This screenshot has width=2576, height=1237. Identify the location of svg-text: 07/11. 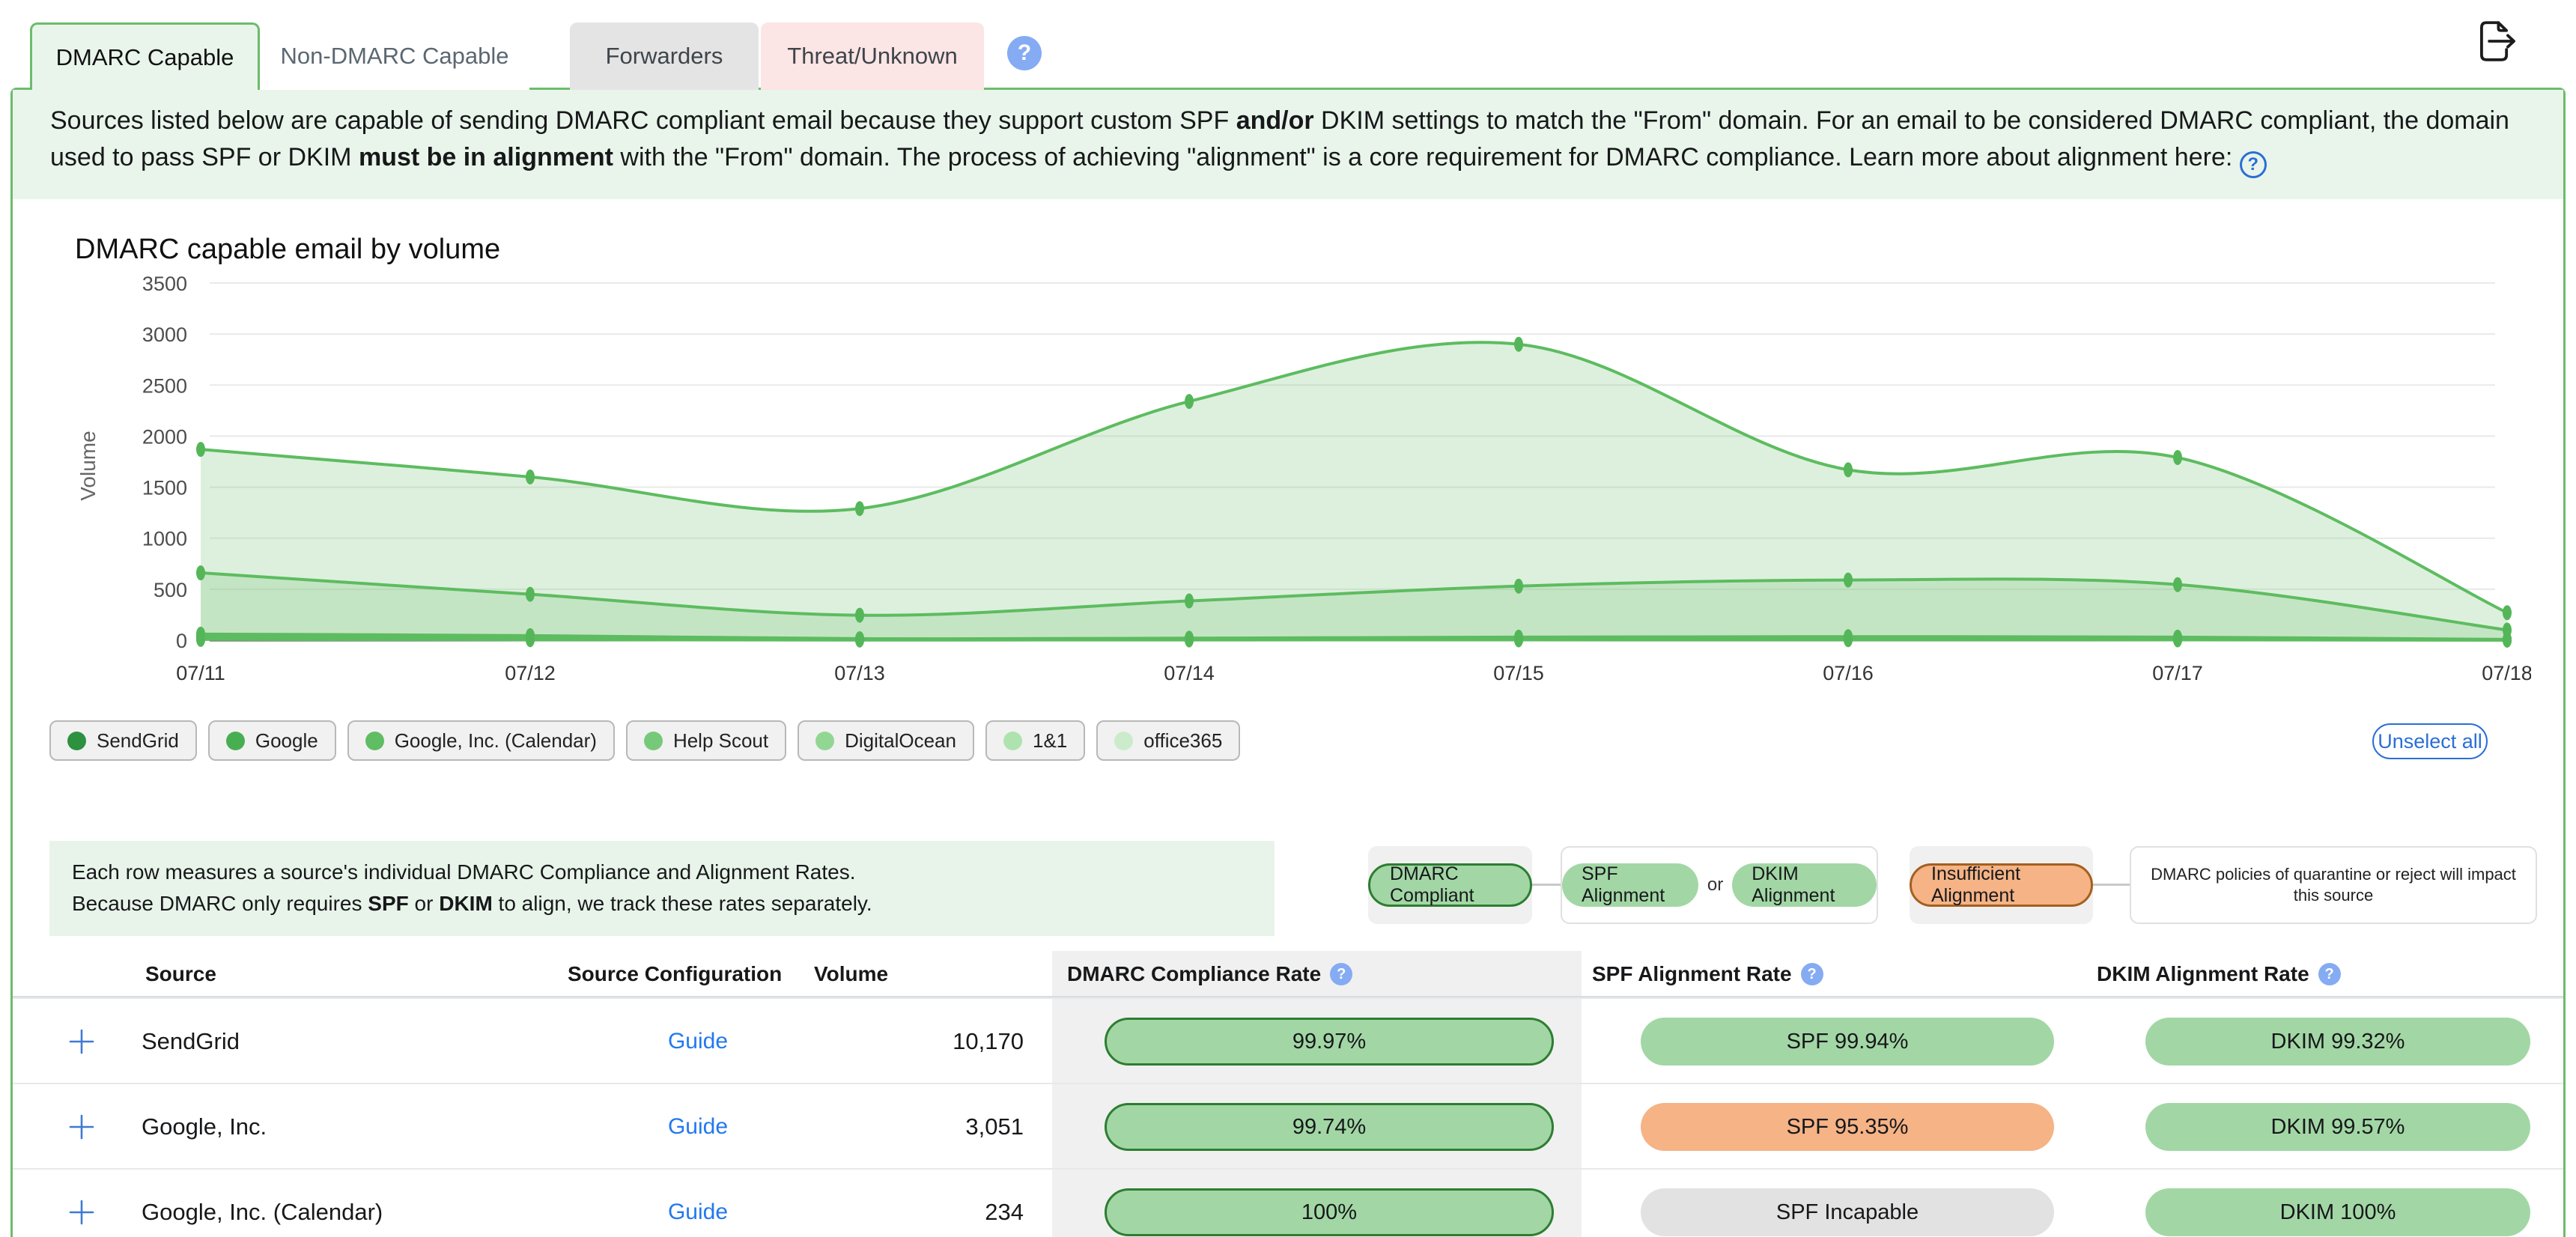
(200, 673).